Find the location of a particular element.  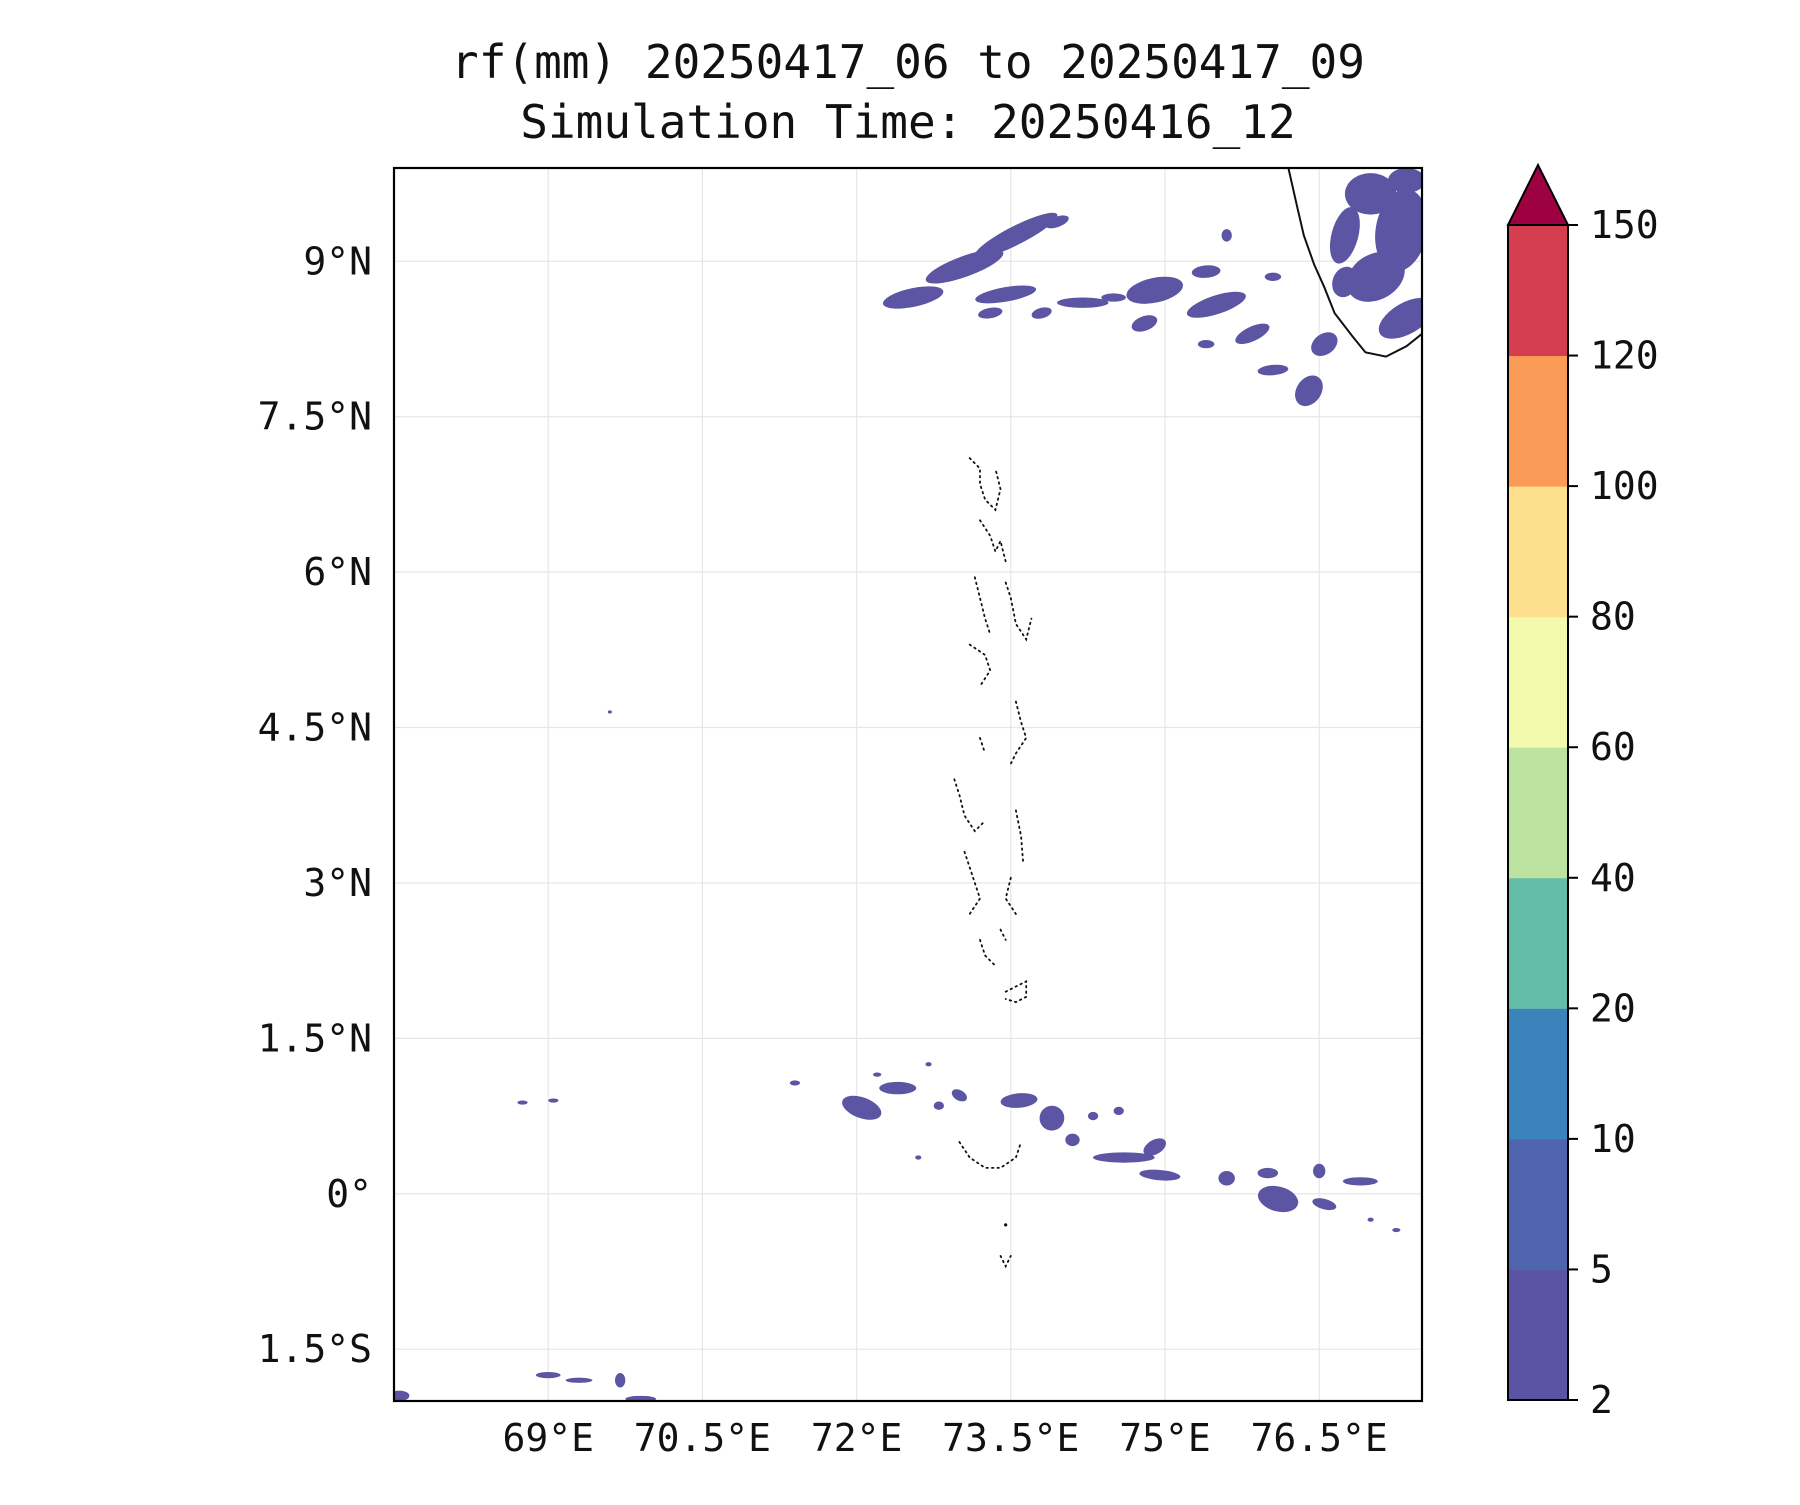

y-tick-label: 7.5°N is located at coordinates (315, 417).